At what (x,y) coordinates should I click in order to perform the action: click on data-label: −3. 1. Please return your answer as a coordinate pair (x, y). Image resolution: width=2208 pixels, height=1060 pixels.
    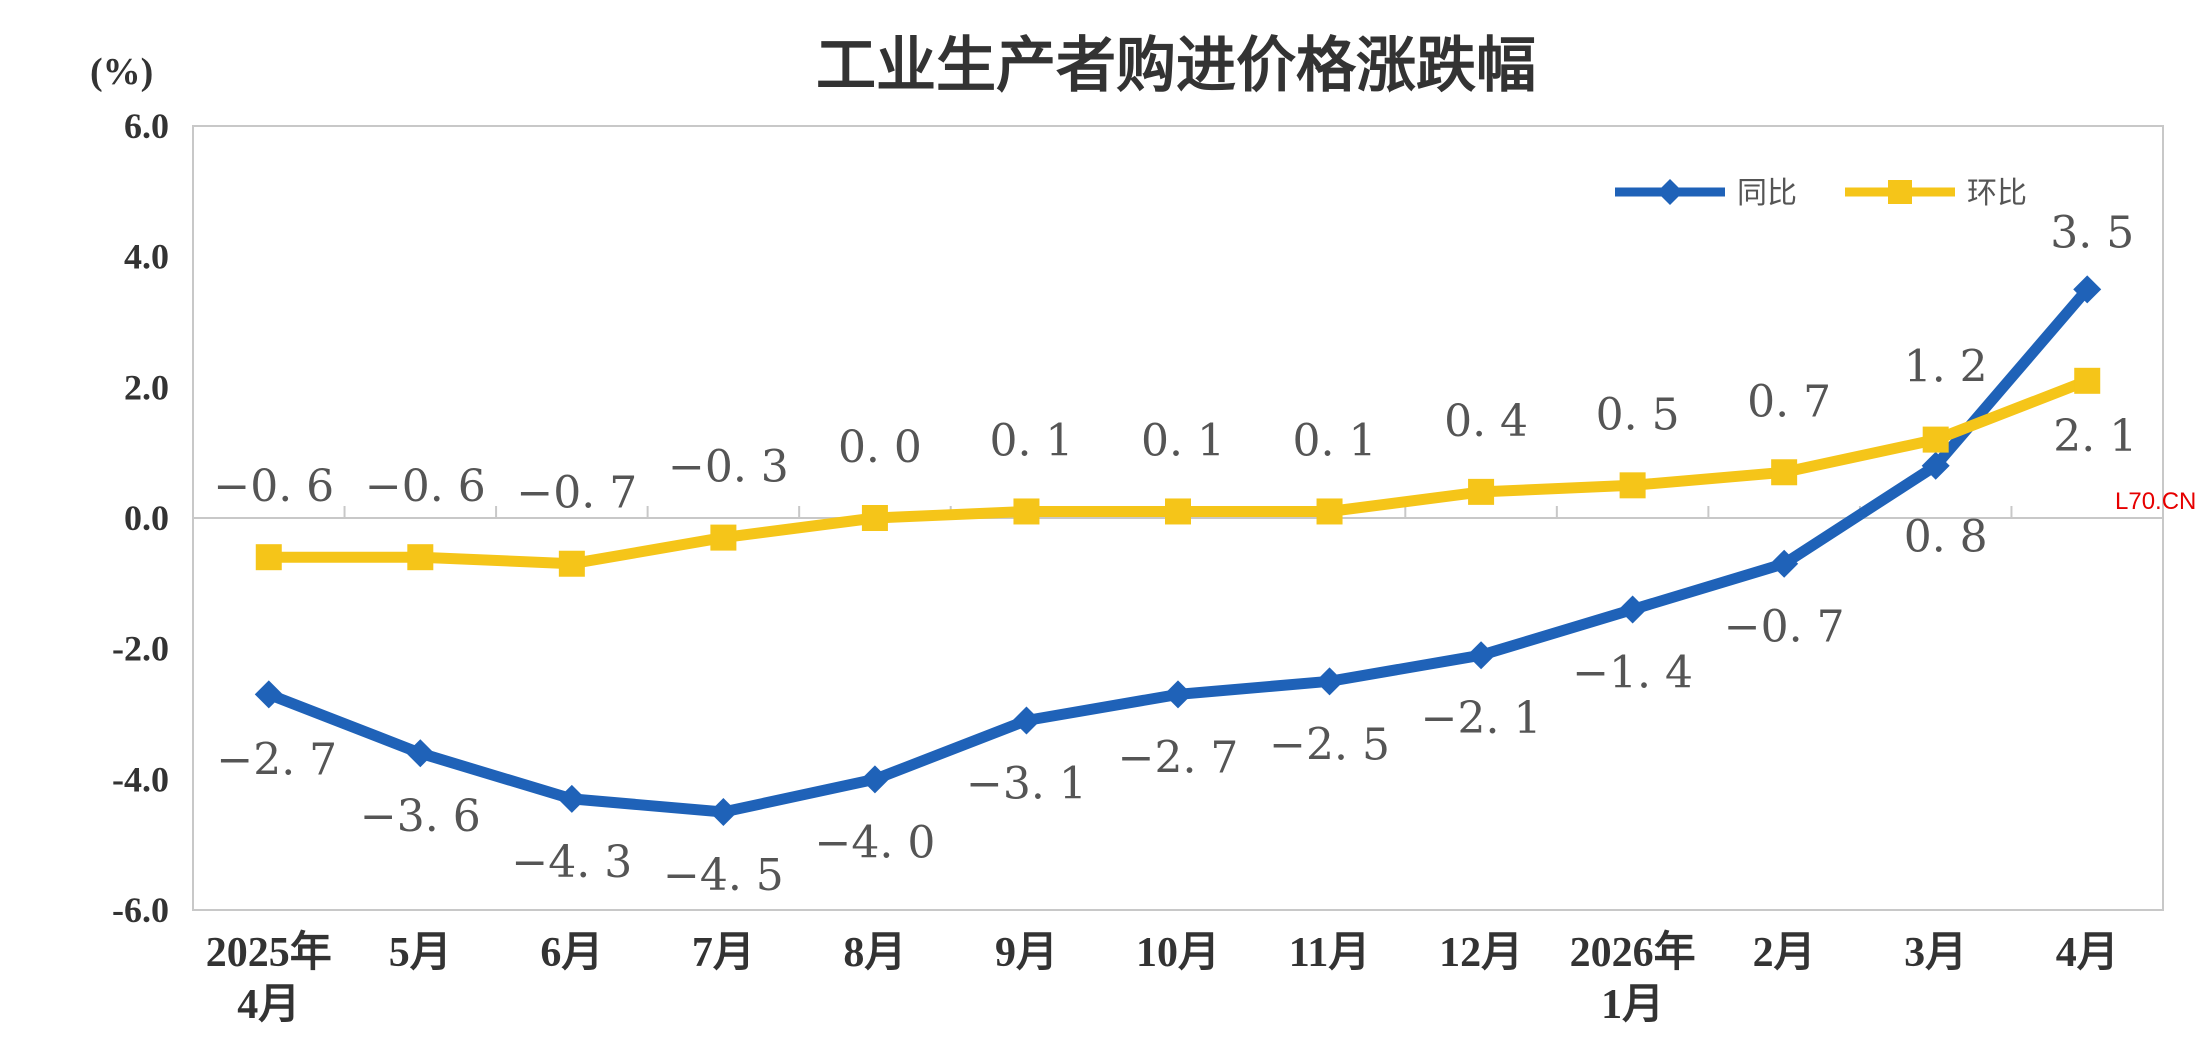
    Looking at the image, I should click on (1026, 784).